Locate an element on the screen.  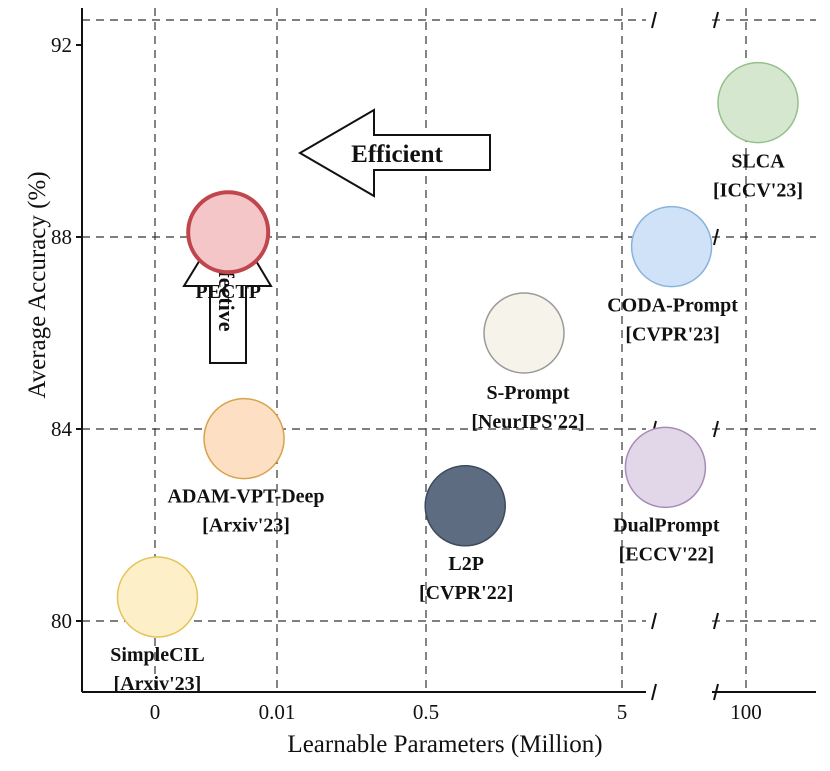
bubble-label-coda-prompt: CODA-Prompt is located at coordinates (672, 306).